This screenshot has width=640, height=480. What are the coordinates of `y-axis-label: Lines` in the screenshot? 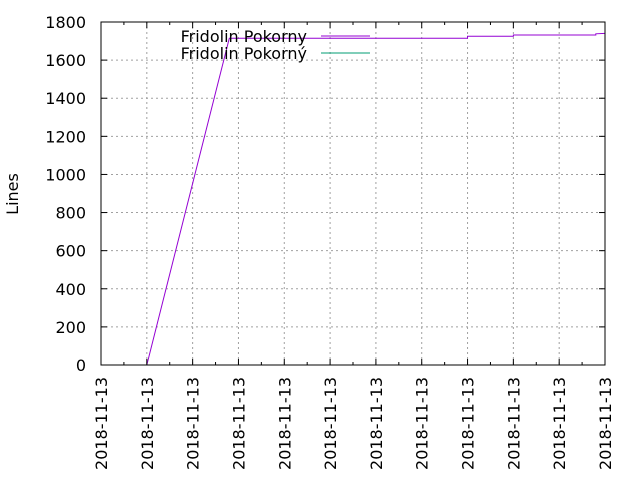 It's located at (12, 194).